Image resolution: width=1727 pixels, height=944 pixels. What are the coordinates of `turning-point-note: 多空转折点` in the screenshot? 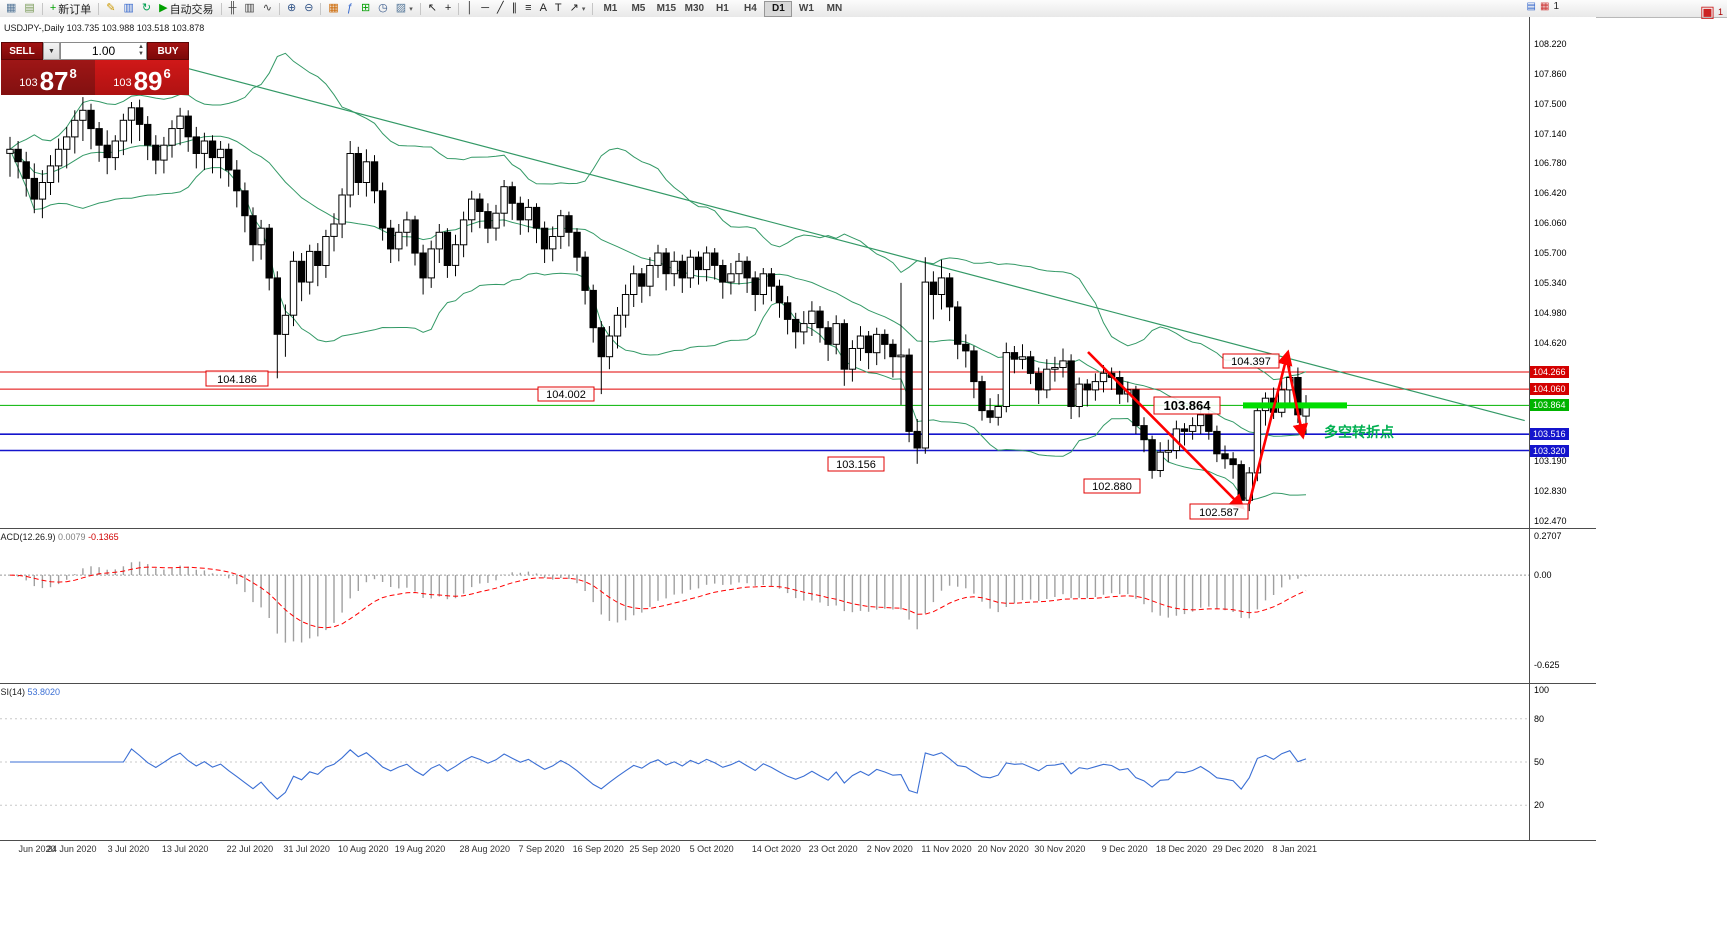 It's located at (1359, 432).